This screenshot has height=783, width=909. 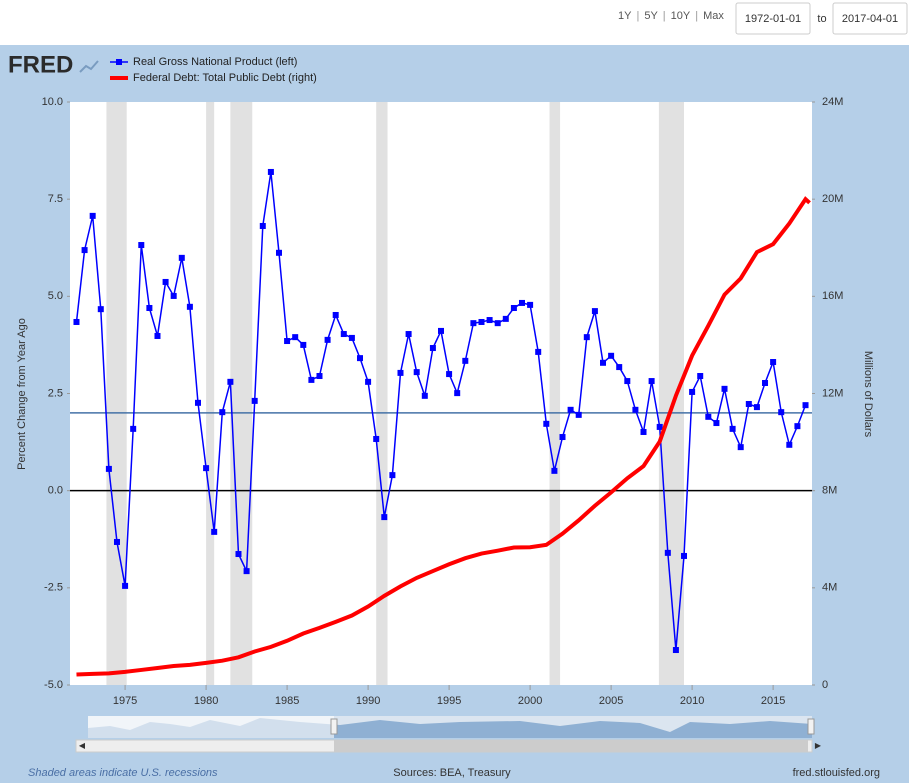 What do you see at coordinates (55, 393) in the screenshot?
I see `y-tick-label: 2.5` at bounding box center [55, 393].